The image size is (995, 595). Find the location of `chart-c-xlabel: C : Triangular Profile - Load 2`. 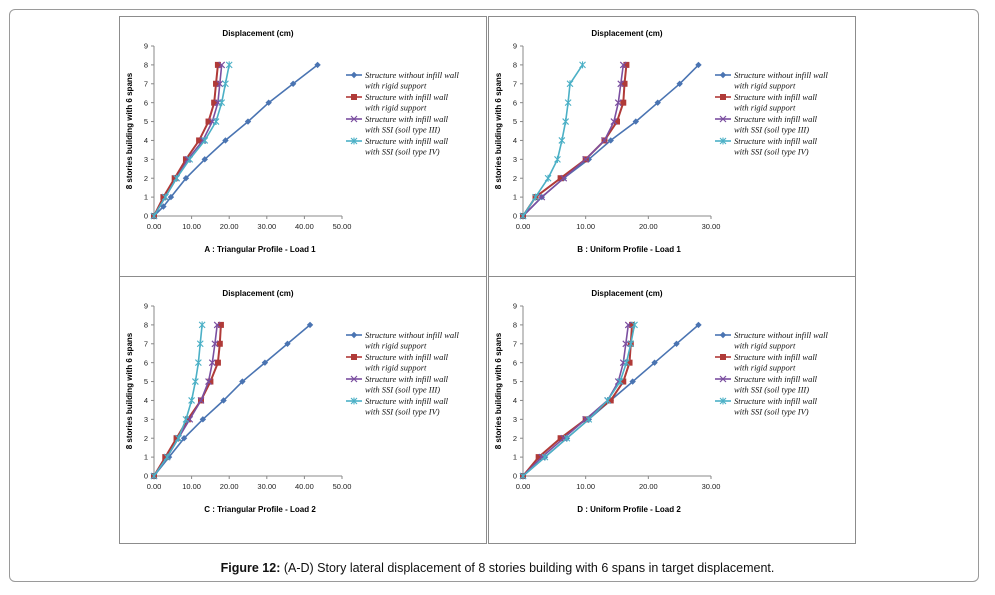

chart-c-xlabel: C : Triangular Profile - Load 2 is located at coordinates (260, 509).